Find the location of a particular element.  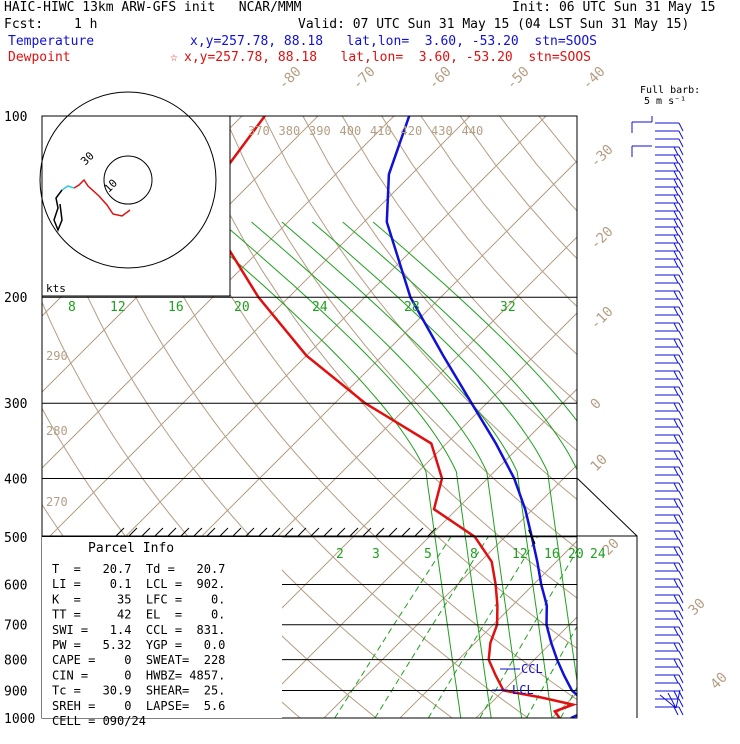

theta-label: 440 is located at coordinates (473, 131).